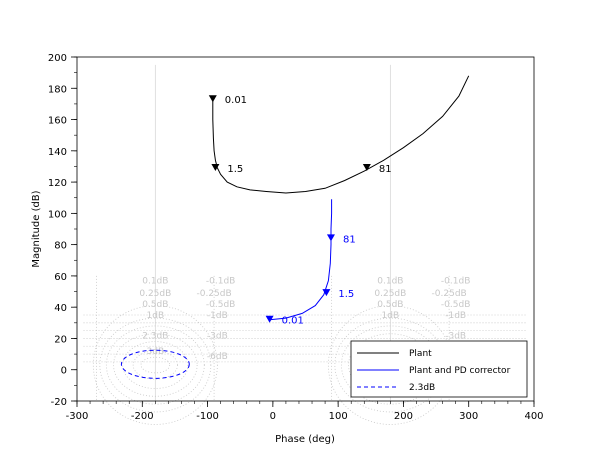 This screenshot has height=460, width=610. Describe the element at coordinates (338, 416) in the screenshot. I see `x-tick-label: 100` at that location.